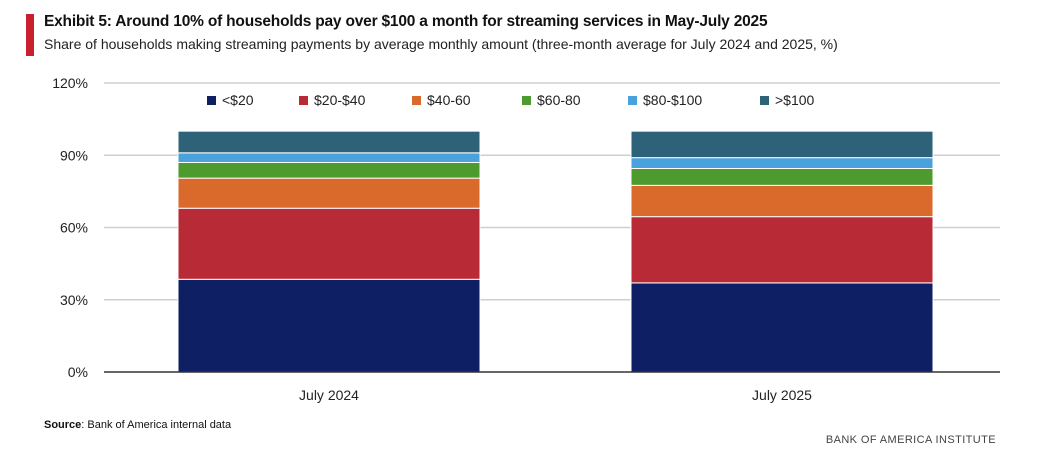 The width and height of the screenshot is (1062, 472). What do you see at coordinates (78, 372) in the screenshot?
I see `y-tick-label: 0%` at bounding box center [78, 372].